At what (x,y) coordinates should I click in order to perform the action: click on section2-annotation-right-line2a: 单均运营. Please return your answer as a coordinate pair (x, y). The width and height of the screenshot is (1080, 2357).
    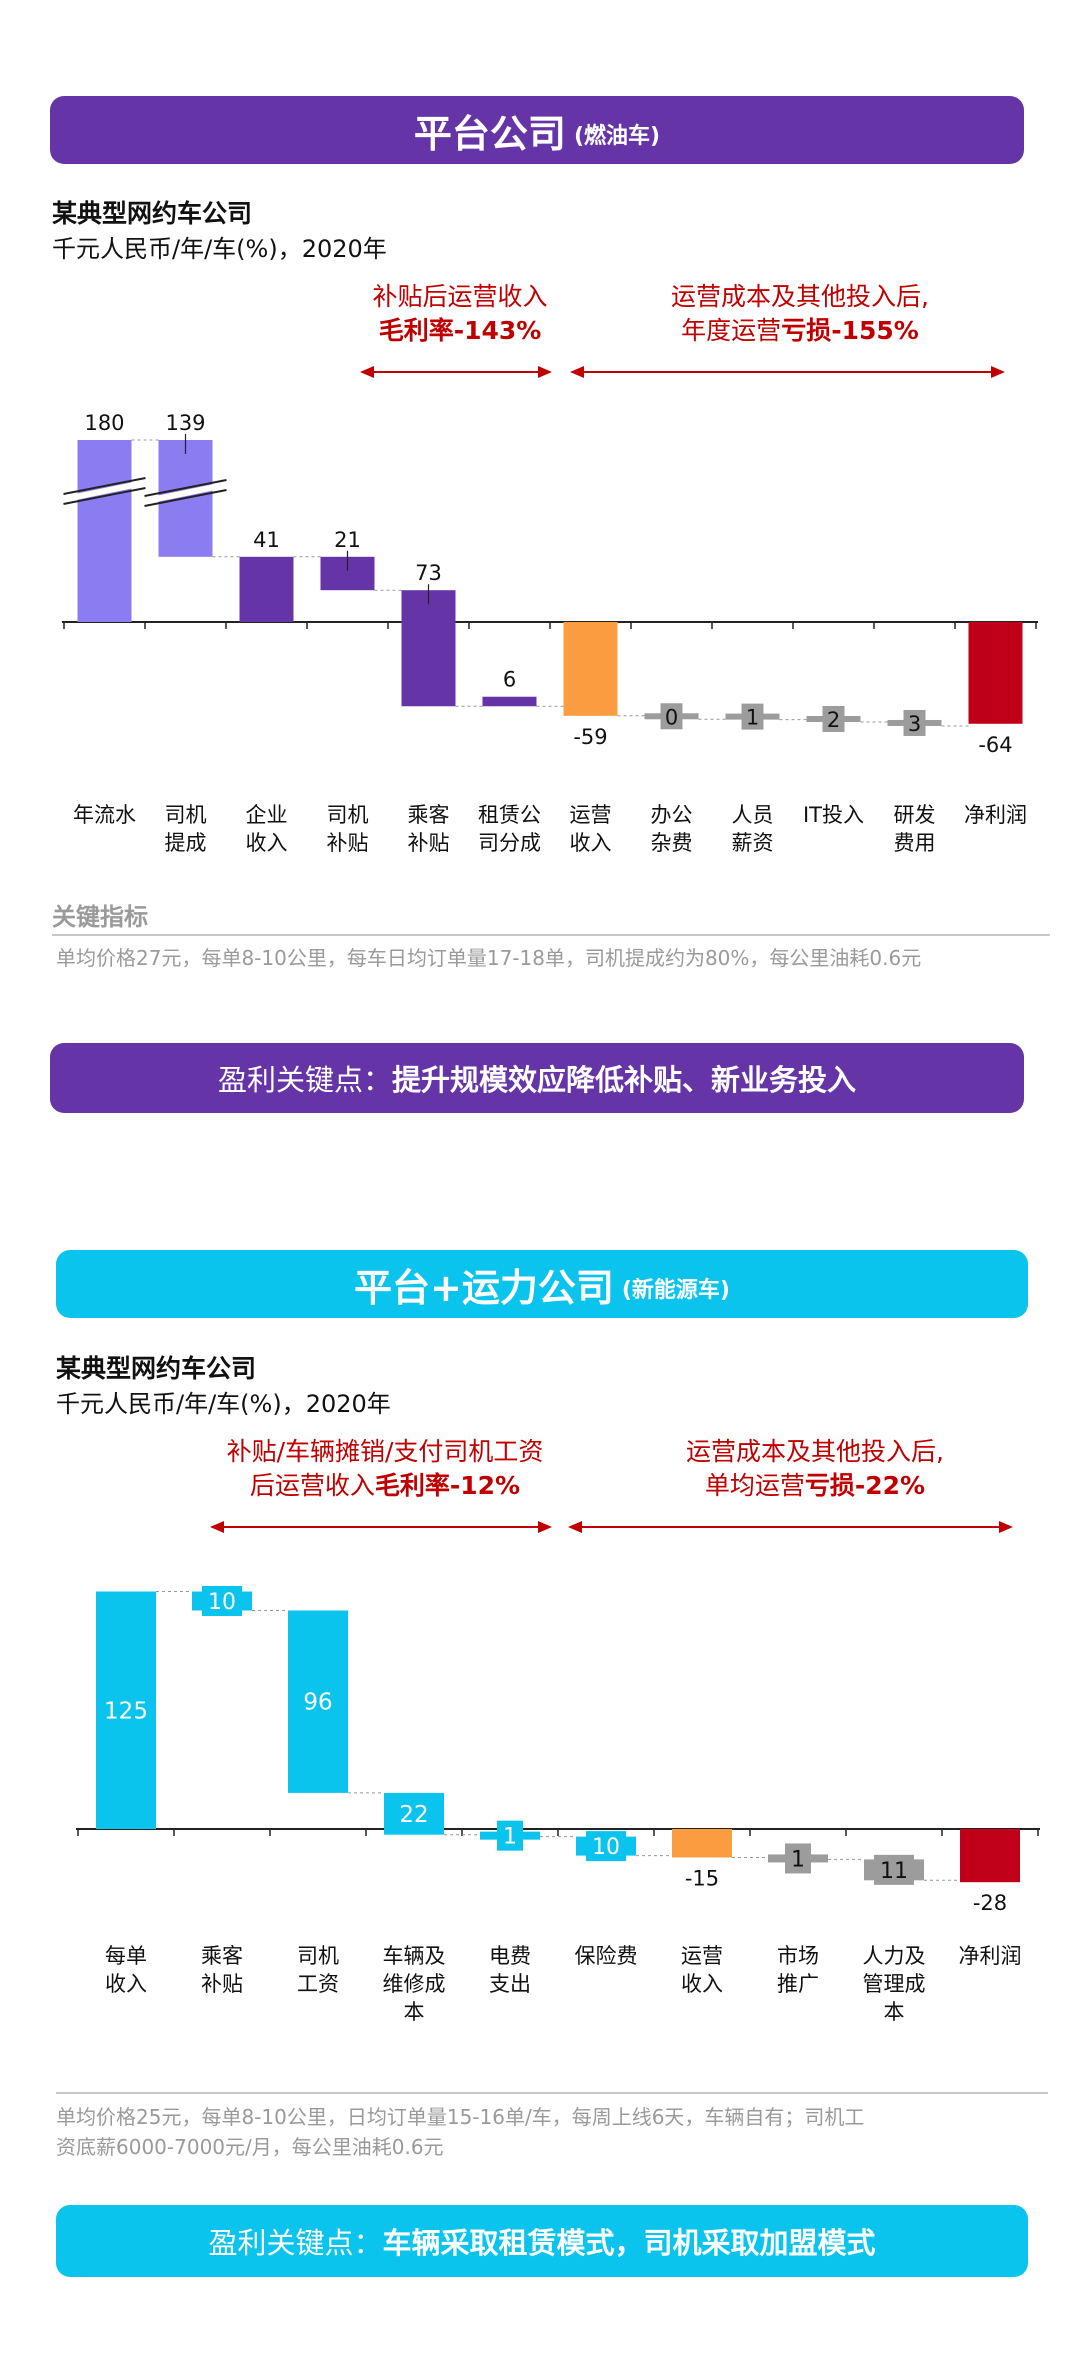
    Looking at the image, I should click on (754, 1485).